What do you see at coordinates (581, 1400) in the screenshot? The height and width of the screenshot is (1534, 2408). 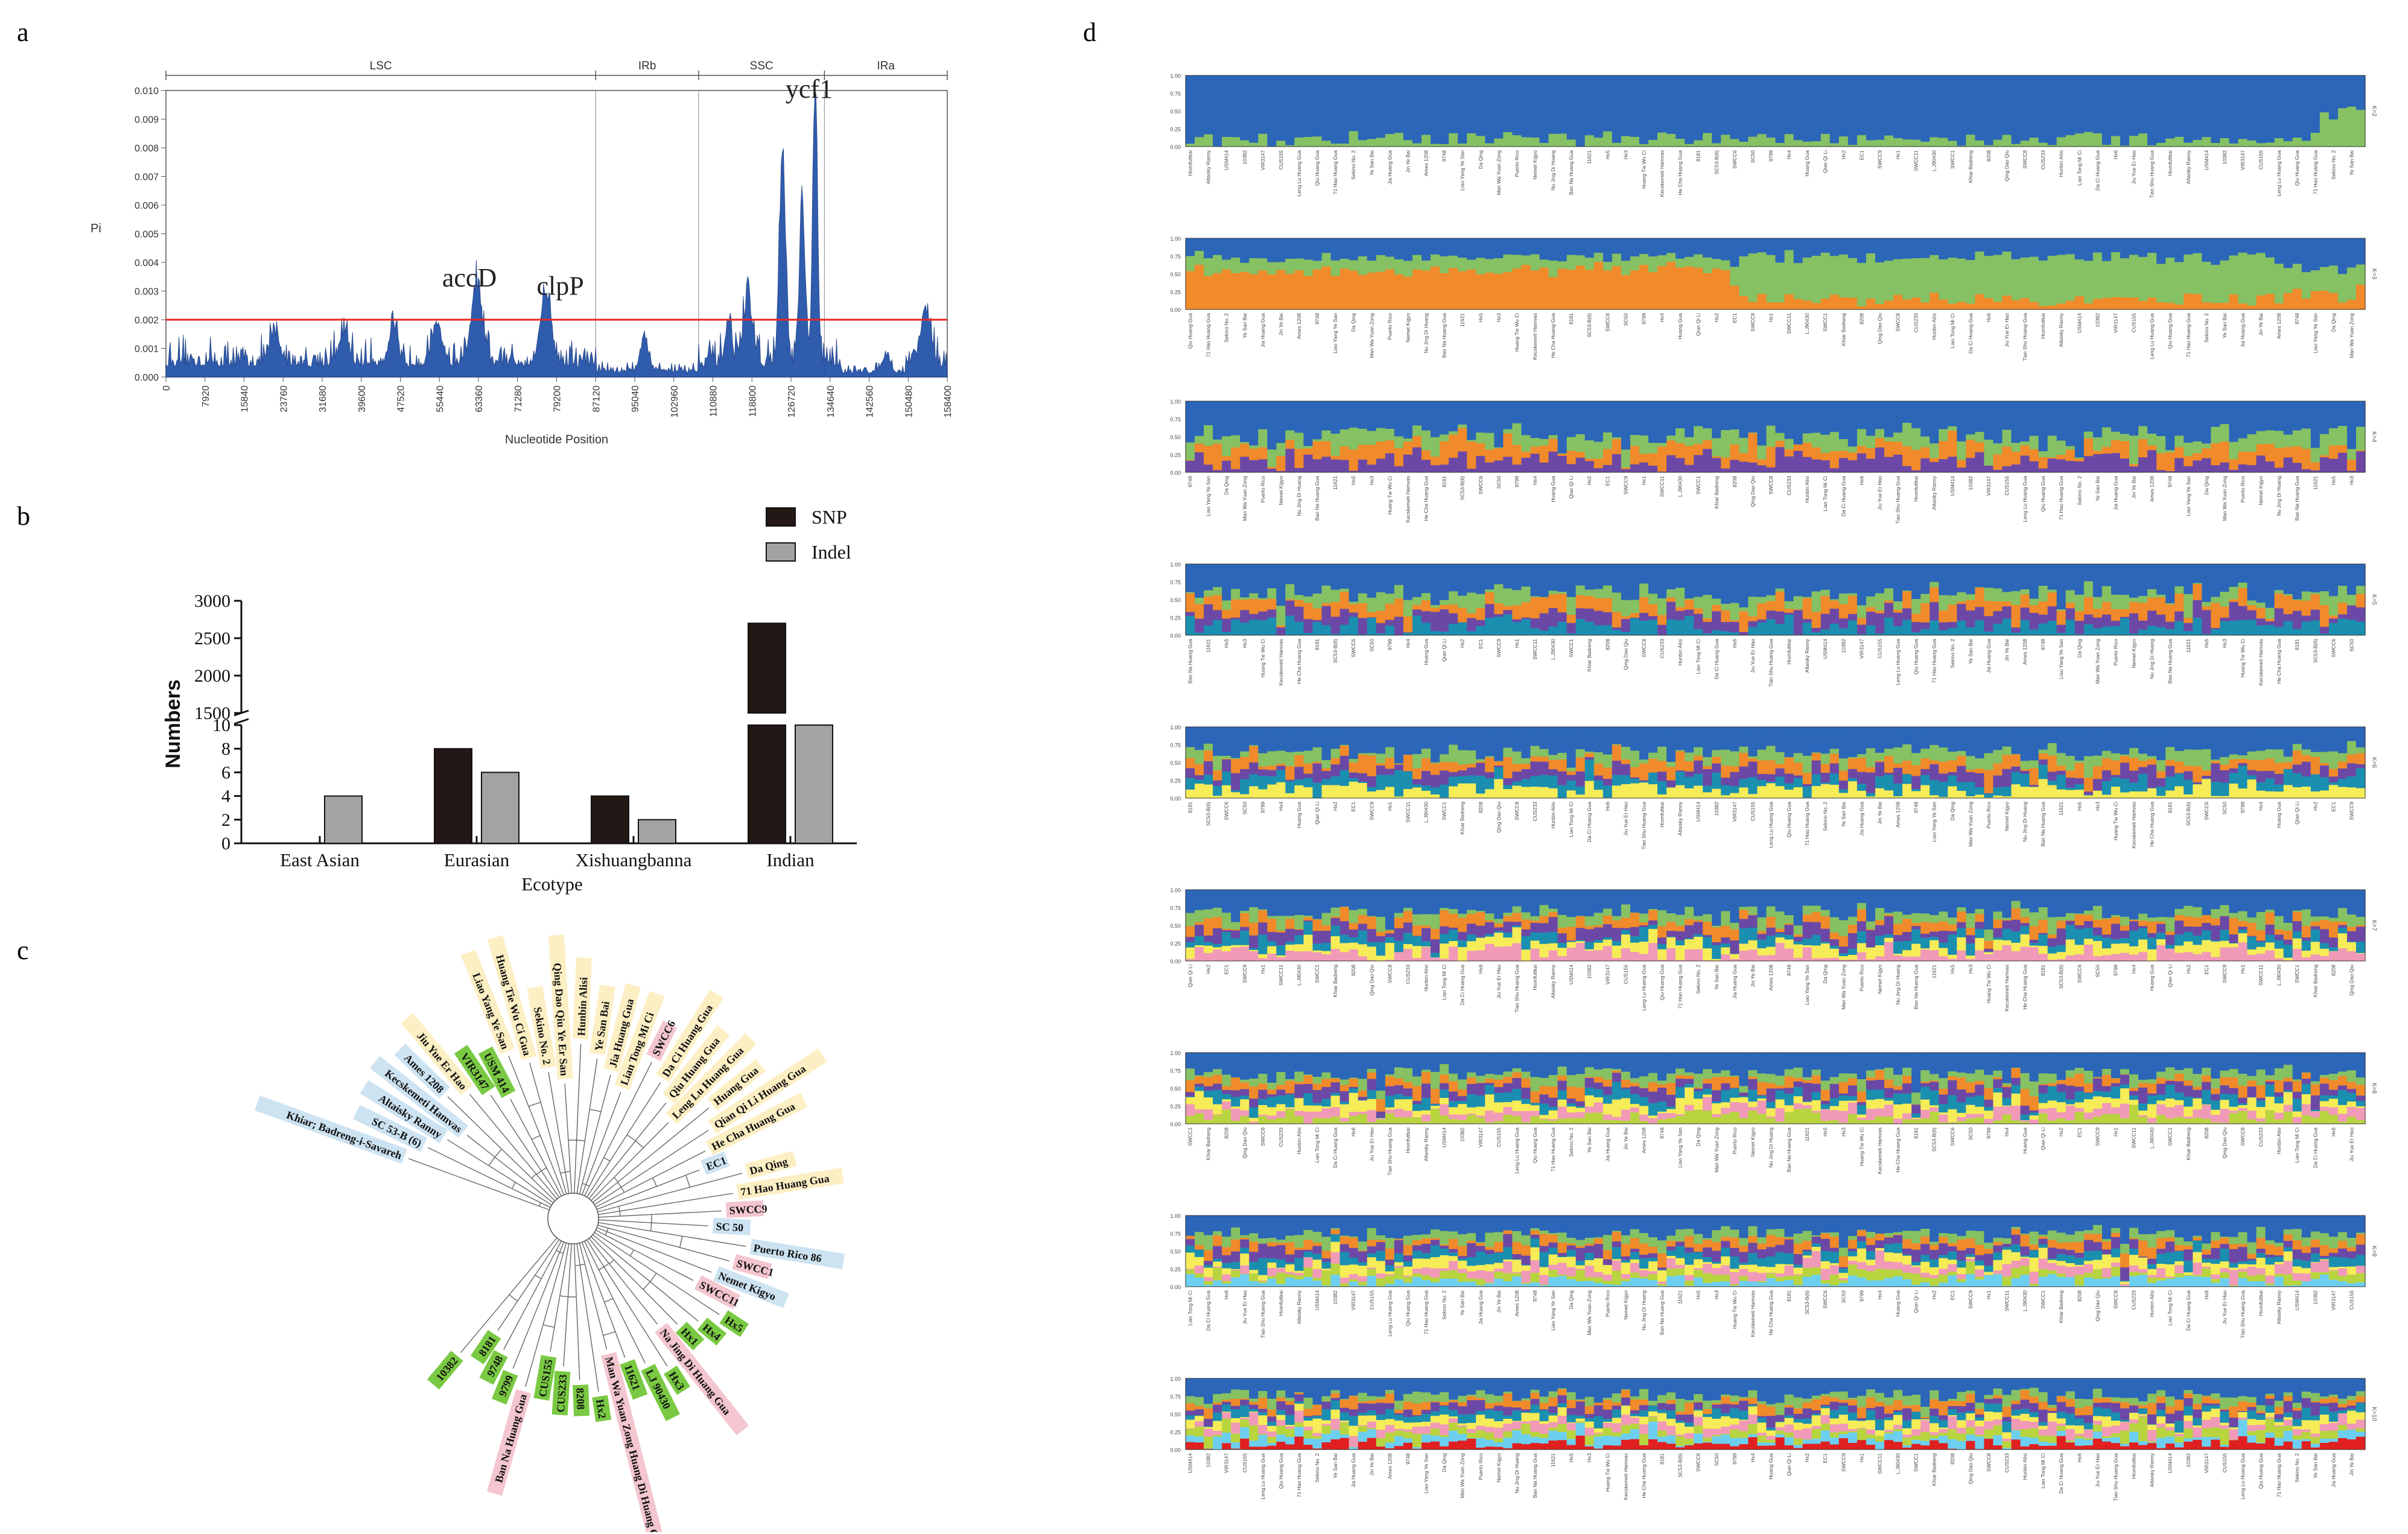 I see `tree-leaf: 8208` at bounding box center [581, 1400].